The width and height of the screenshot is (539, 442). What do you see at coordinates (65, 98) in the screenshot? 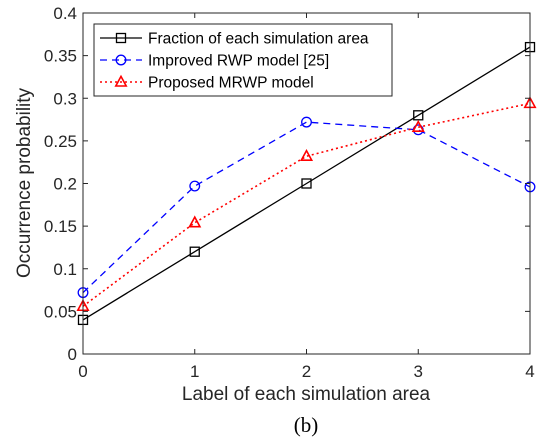
I see `y-tick-label-6: 0.3` at bounding box center [65, 98].